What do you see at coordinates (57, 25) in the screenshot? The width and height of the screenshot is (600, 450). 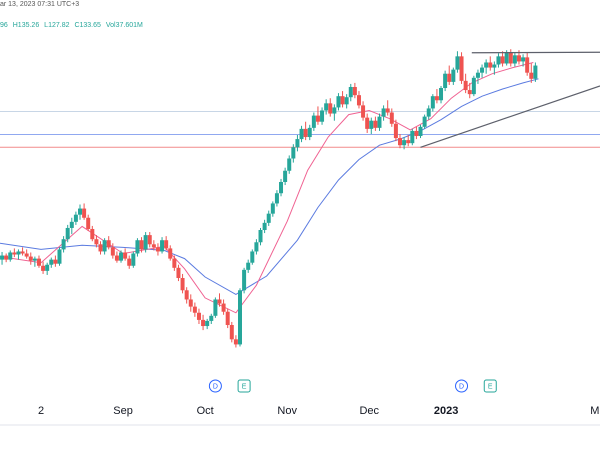 I see `ohlc-low: L127.82` at bounding box center [57, 25].